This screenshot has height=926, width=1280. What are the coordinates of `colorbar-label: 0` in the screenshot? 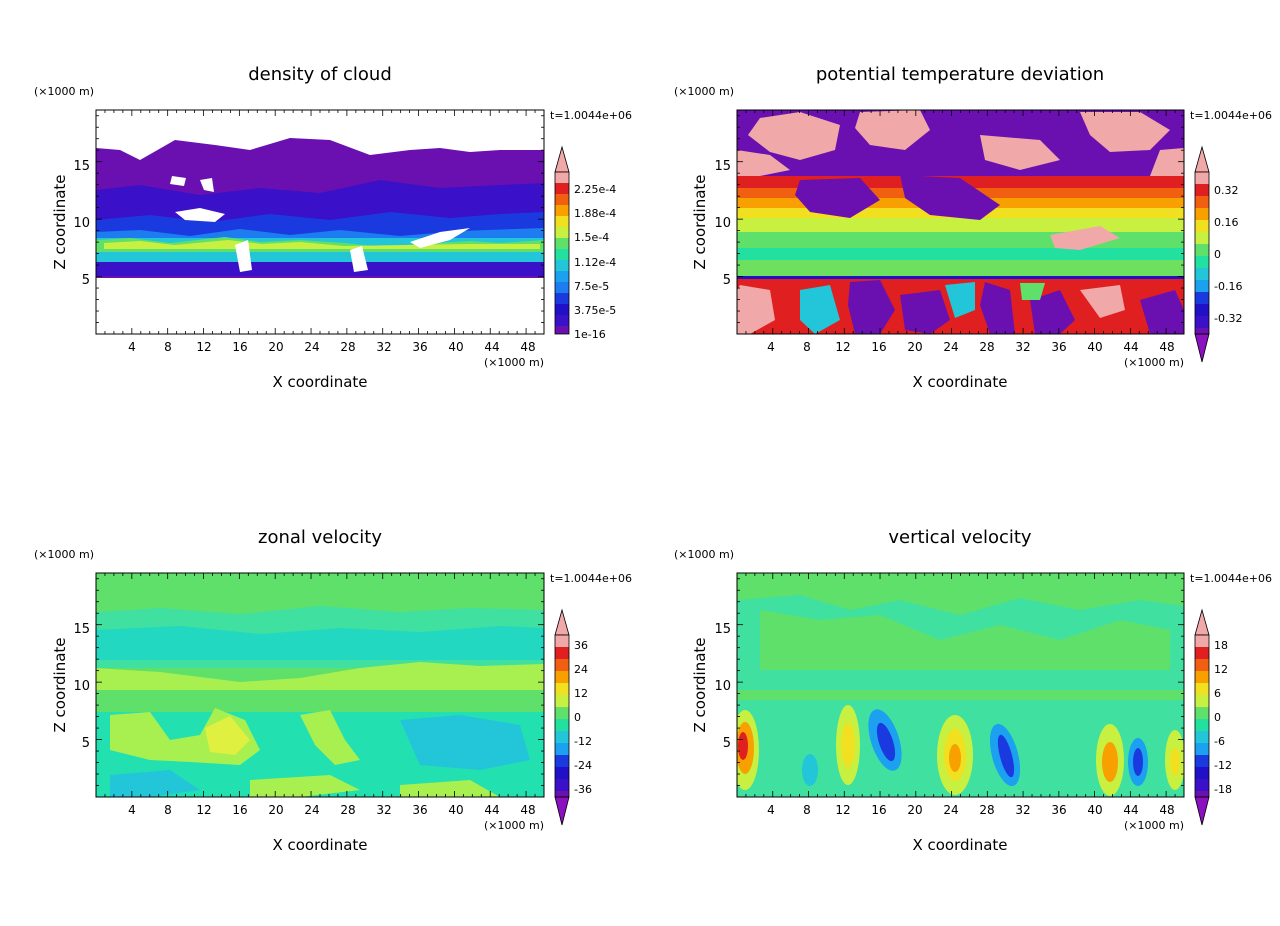 It's located at (577, 717).